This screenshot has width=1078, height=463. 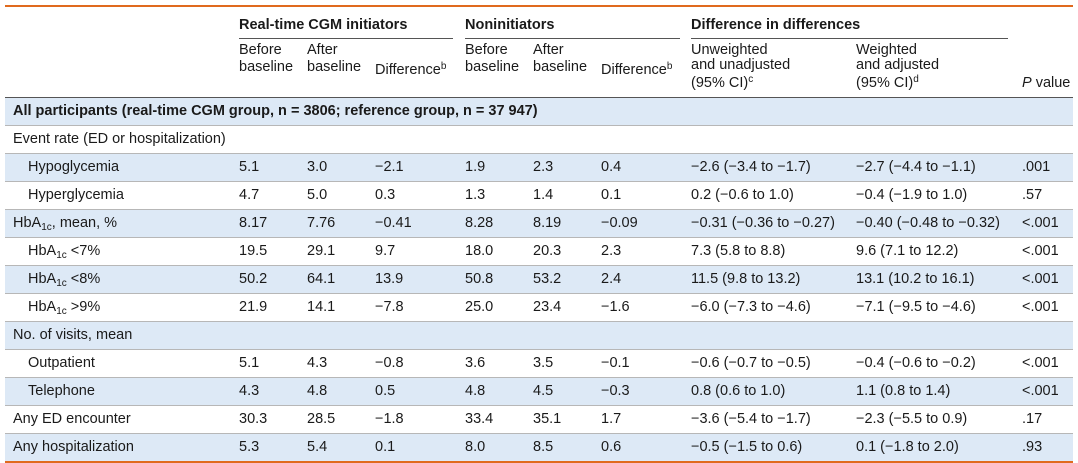 I want to click on row-label: Telephone, so click(x=61, y=391).